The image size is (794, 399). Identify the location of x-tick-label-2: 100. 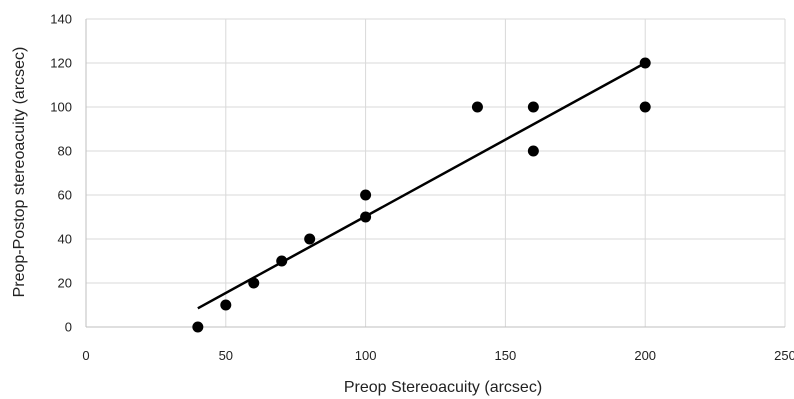
(366, 355).